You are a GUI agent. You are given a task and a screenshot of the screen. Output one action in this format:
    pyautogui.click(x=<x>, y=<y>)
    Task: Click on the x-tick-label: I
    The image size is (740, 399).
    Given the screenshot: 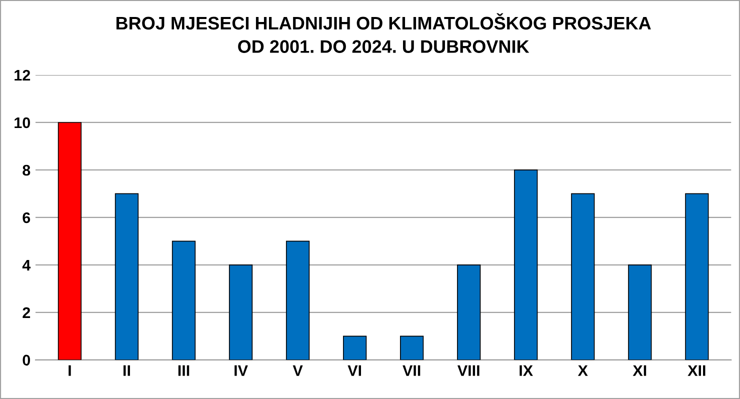 What is the action you would take?
    pyautogui.click(x=69, y=370)
    